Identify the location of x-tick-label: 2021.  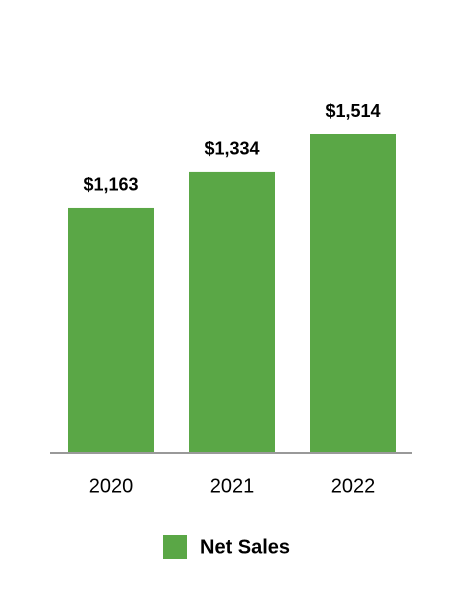
(232, 486).